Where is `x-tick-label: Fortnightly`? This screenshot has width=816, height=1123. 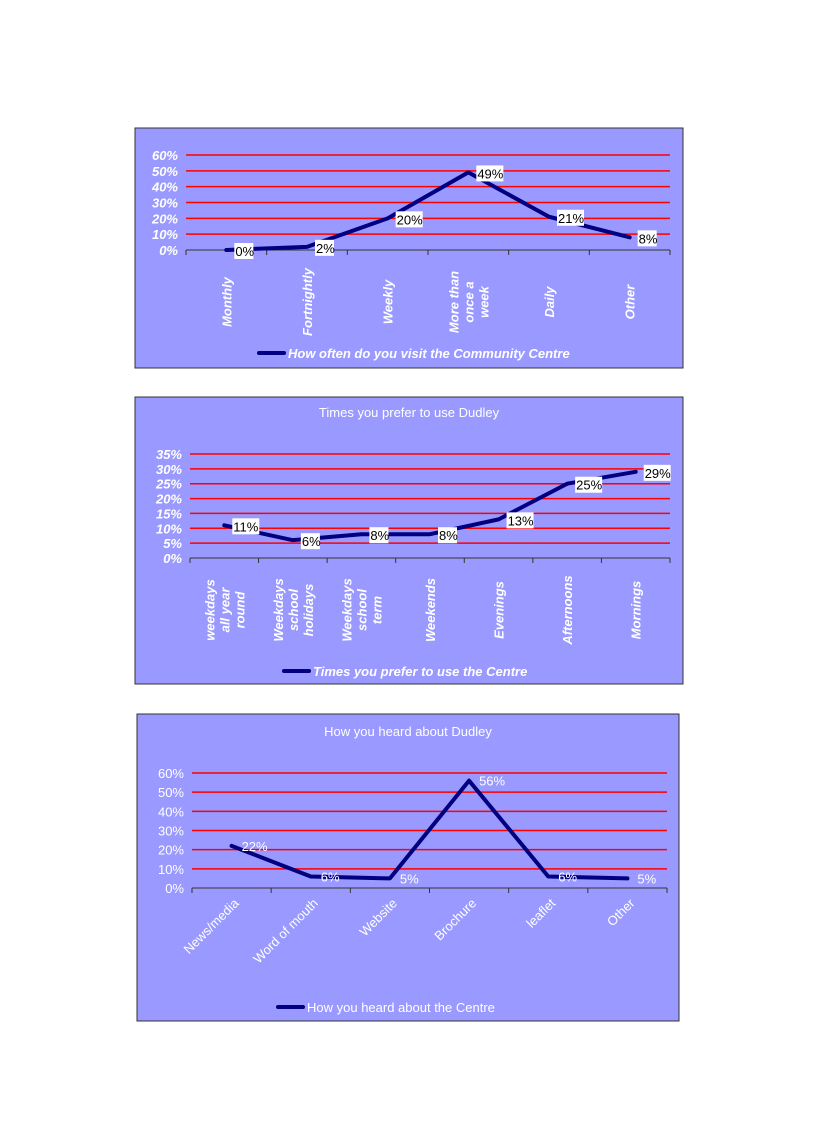 x-tick-label: Fortnightly is located at coordinates (307, 301).